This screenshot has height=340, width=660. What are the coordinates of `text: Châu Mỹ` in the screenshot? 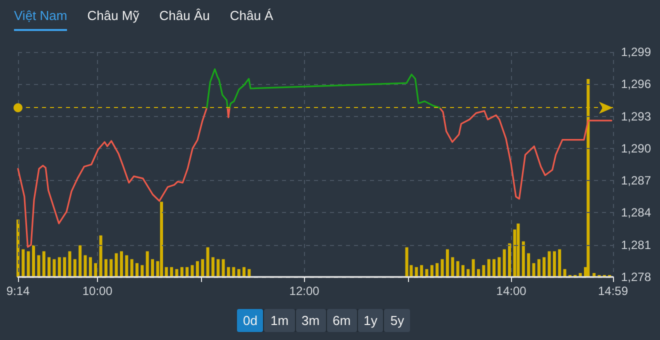 It's located at (113, 16).